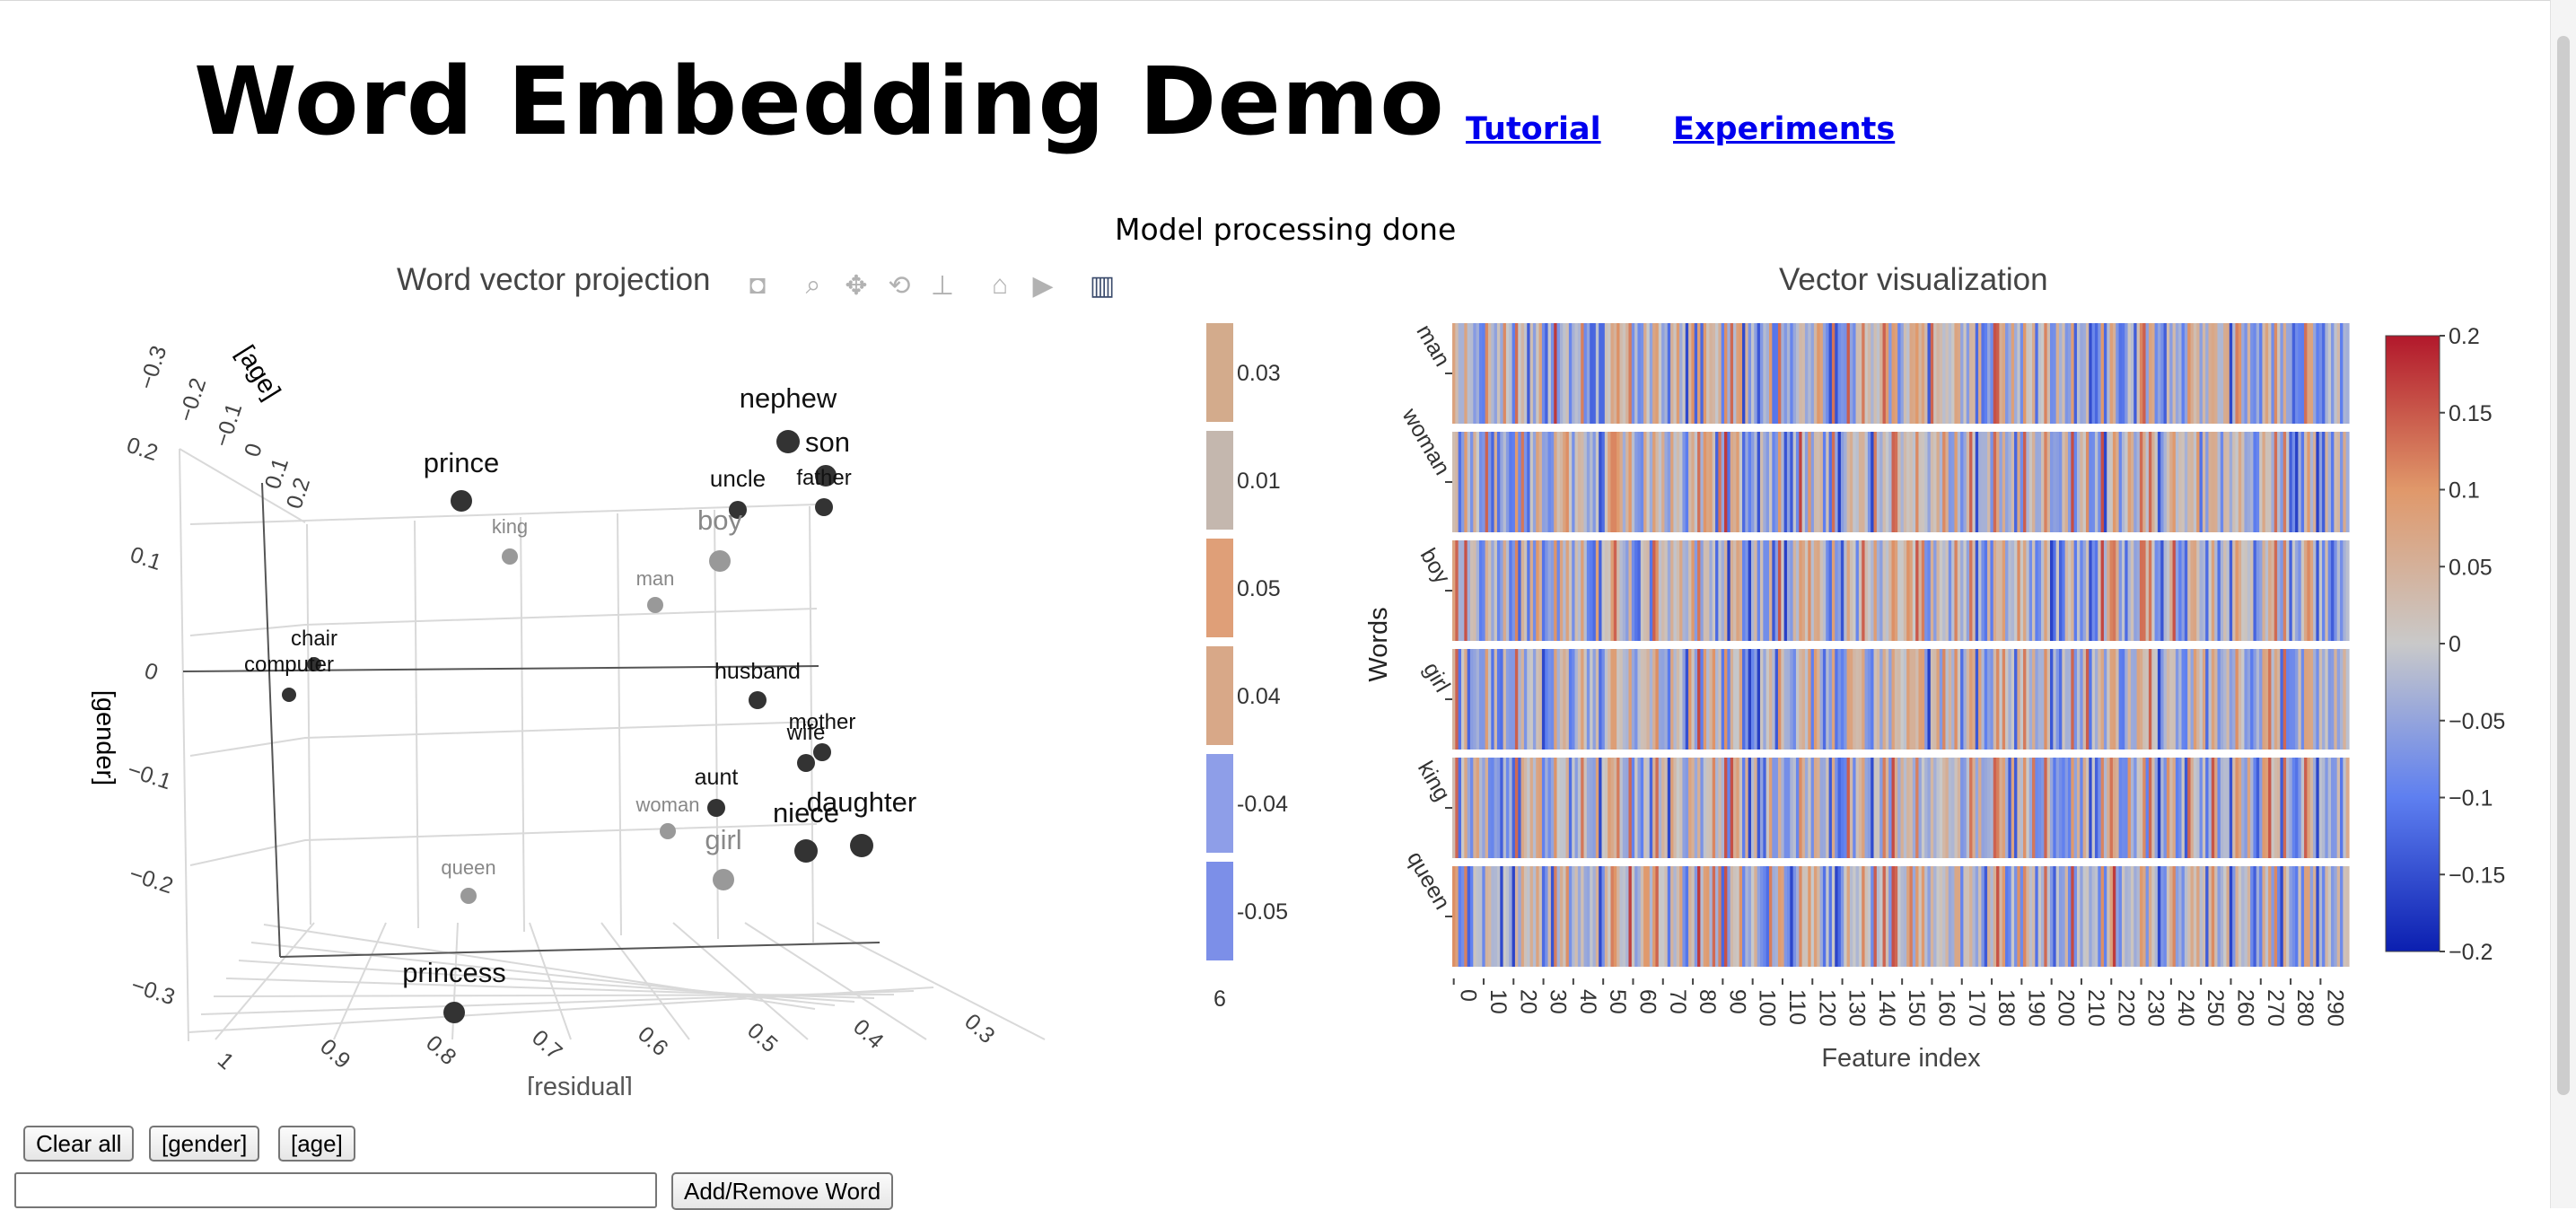 This screenshot has height=1210, width=2576. Describe the element at coordinates (655, 605) in the screenshot. I see `word-point-man` at that location.